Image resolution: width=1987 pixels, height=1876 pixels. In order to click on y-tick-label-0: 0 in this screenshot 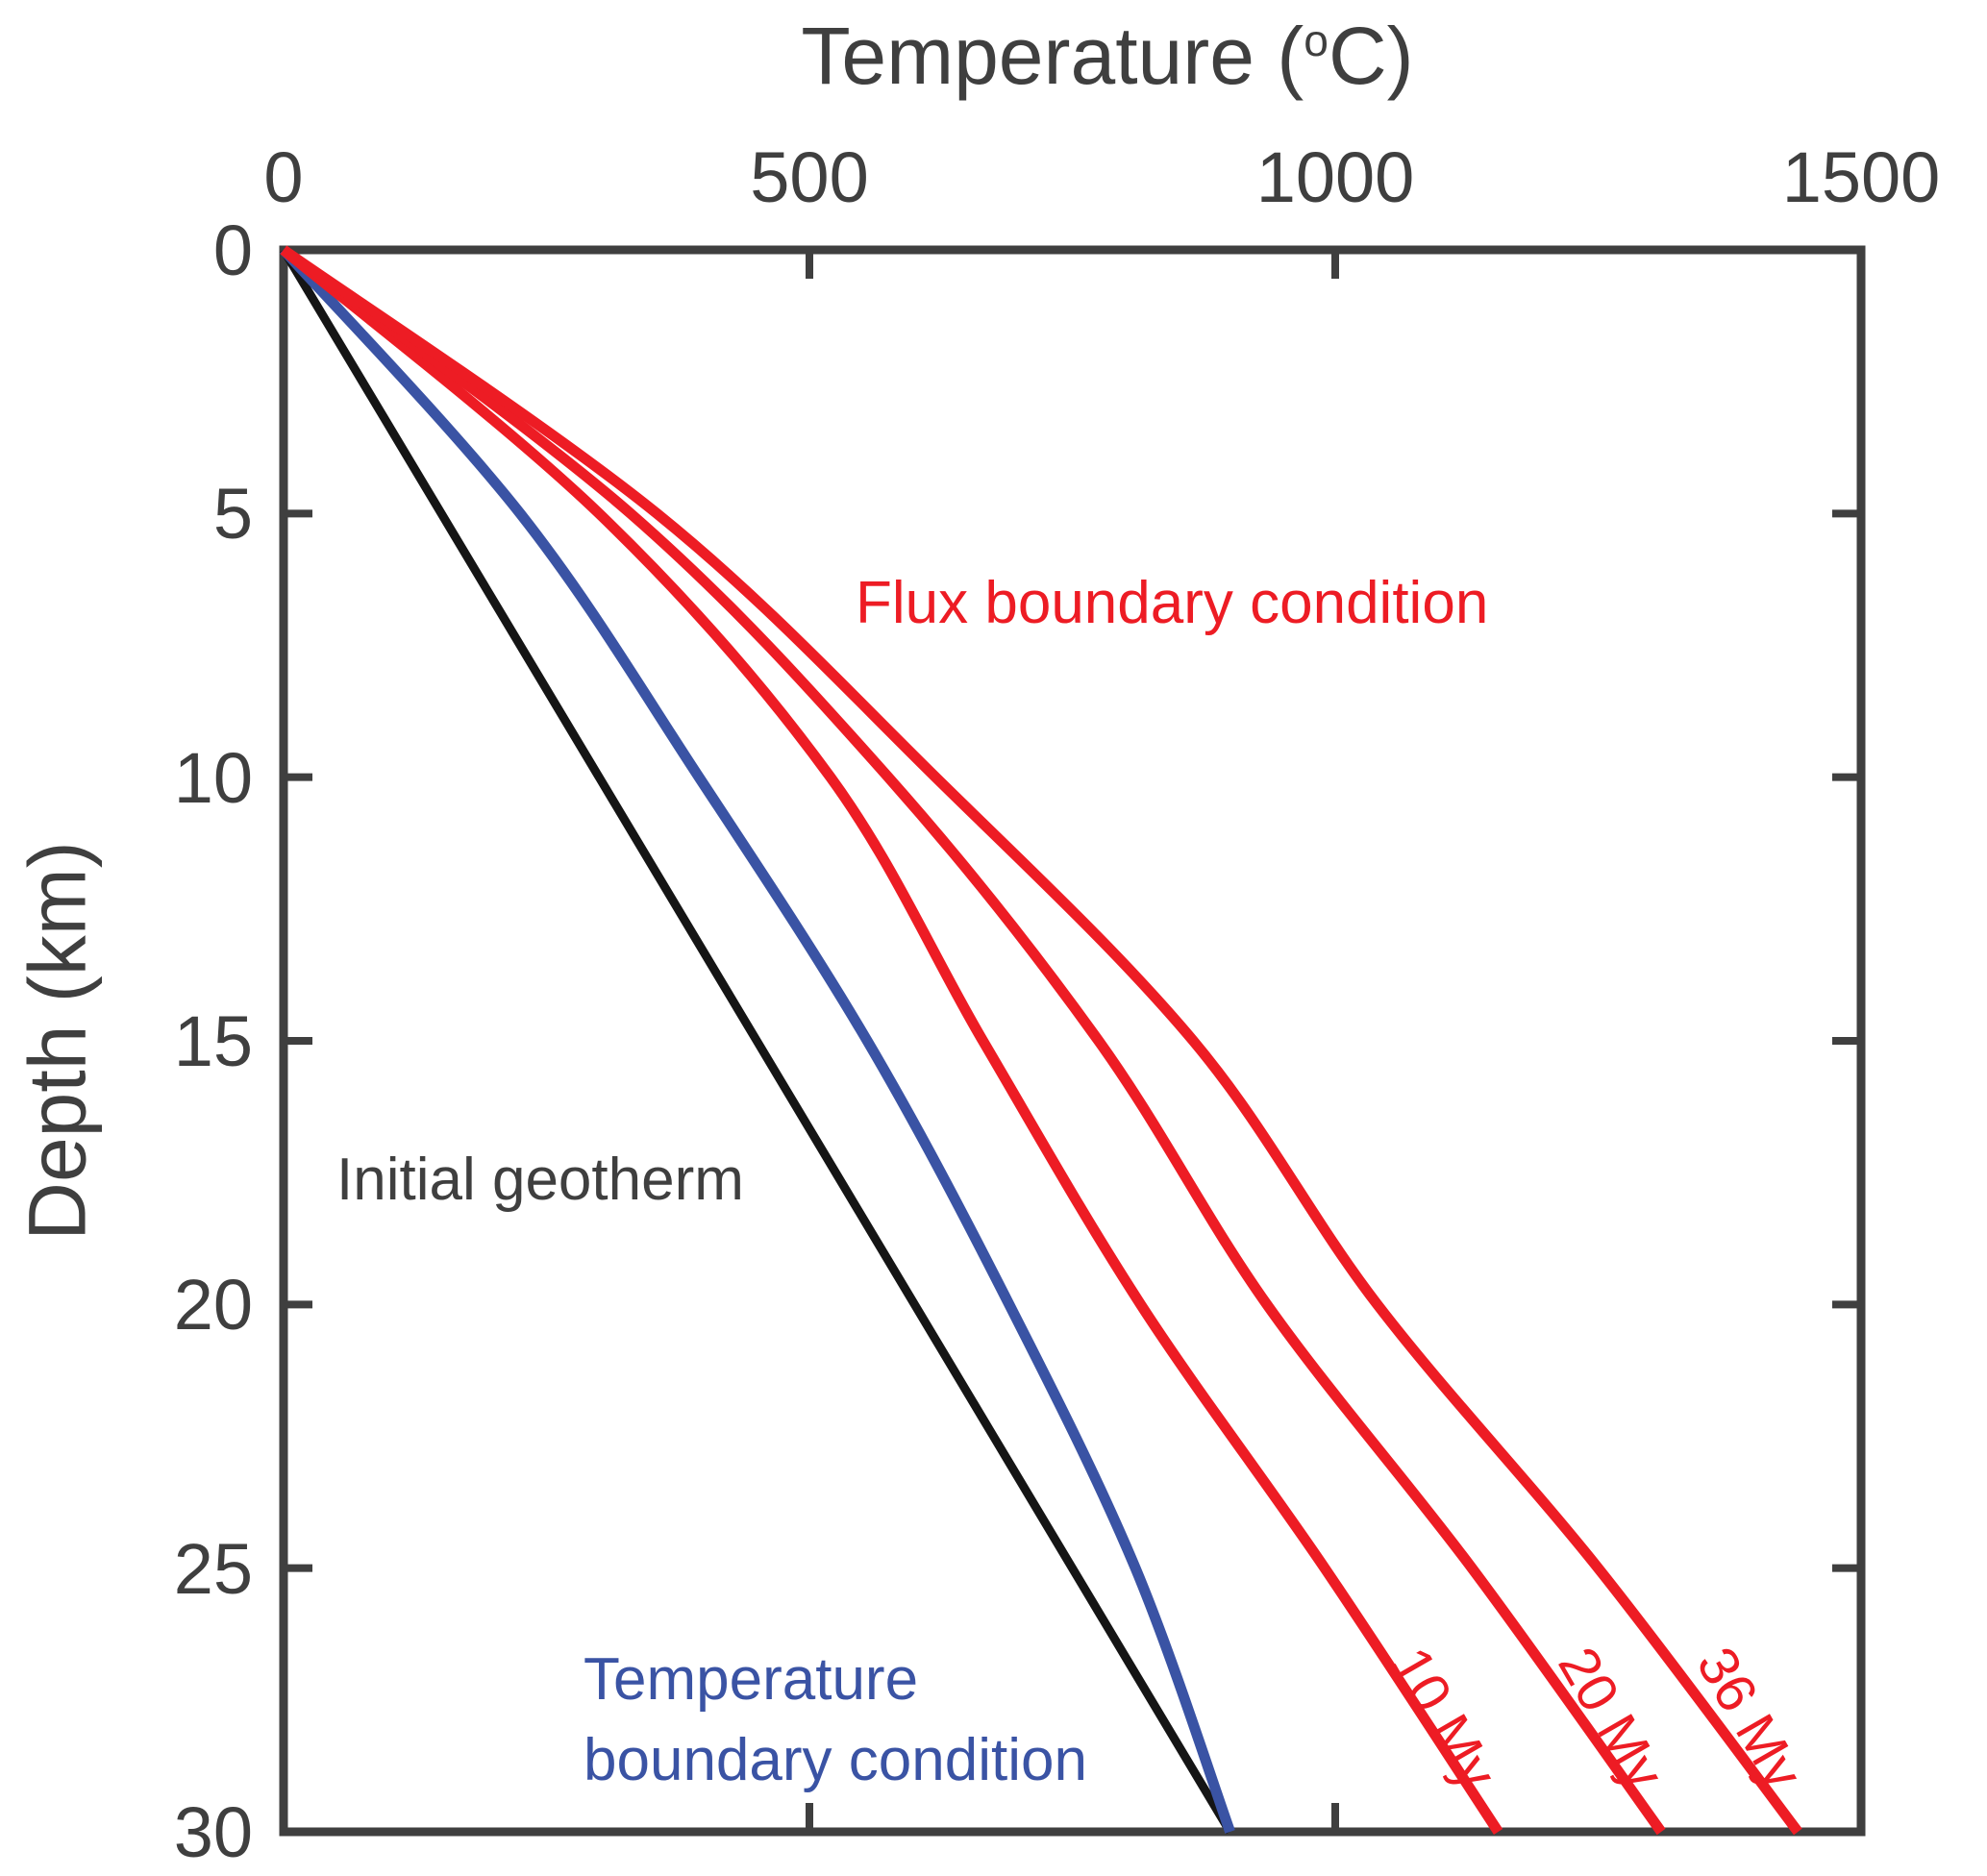, I will do `click(232, 250)`.